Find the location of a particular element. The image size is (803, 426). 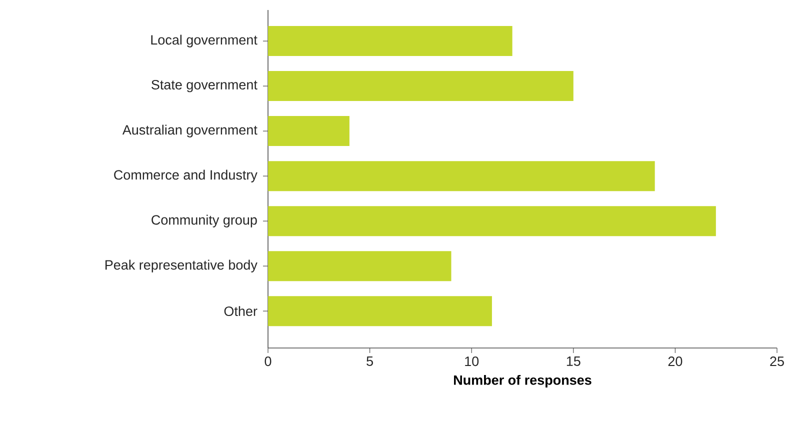

y-tick-label: Australian government is located at coordinates (190, 131).